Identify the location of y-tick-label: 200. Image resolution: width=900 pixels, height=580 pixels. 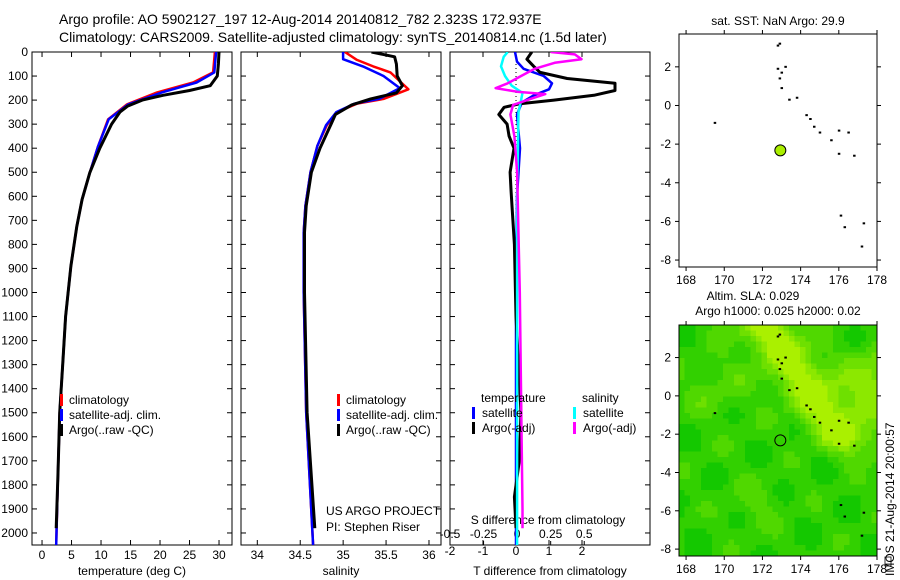
(18, 100).